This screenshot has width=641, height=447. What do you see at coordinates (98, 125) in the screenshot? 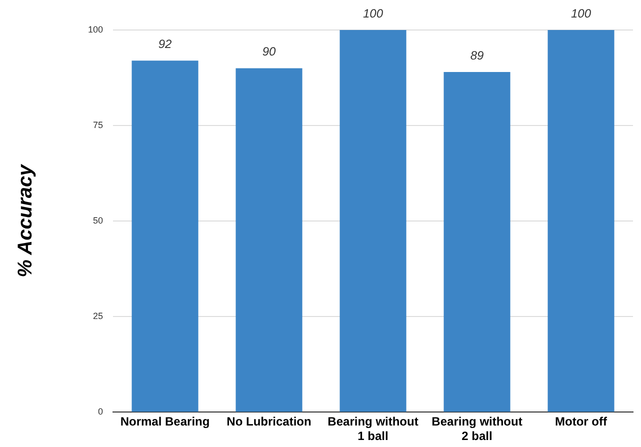
I see `y-tick-label: 75` at bounding box center [98, 125].